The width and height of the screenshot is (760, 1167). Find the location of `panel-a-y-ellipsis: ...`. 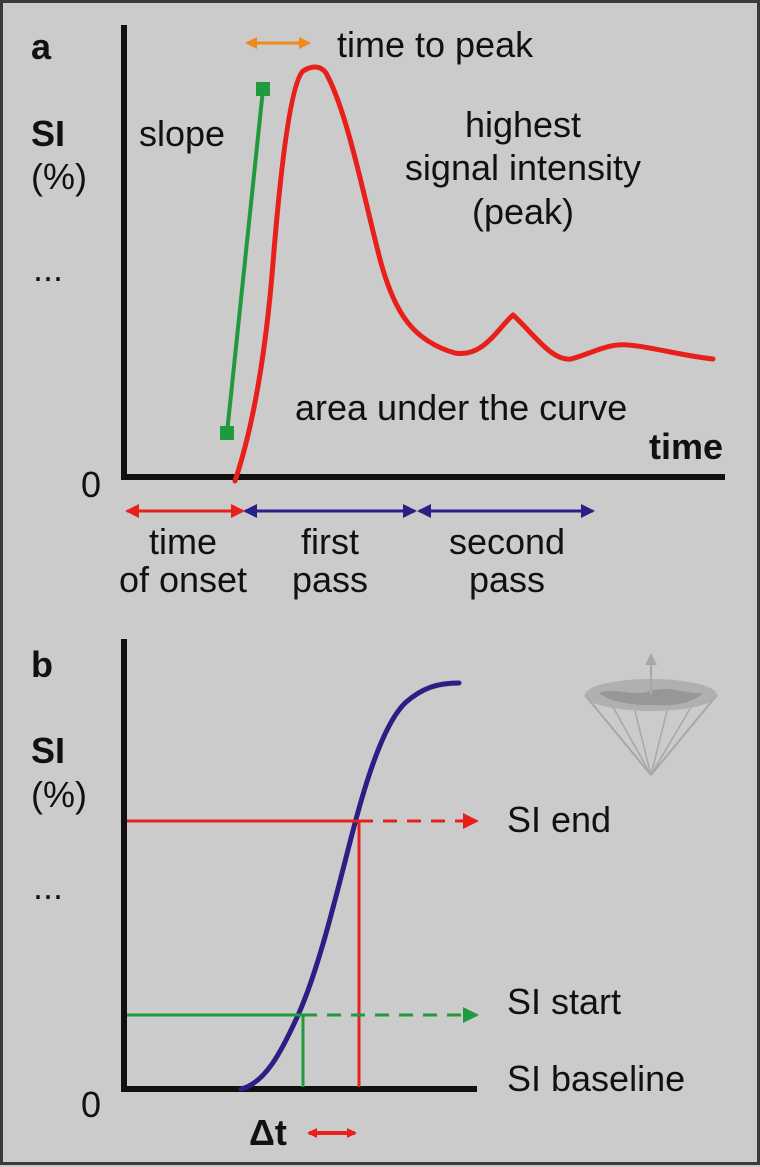

panel-a-y-ellipsis: ... is located at coordinates (48, 268).